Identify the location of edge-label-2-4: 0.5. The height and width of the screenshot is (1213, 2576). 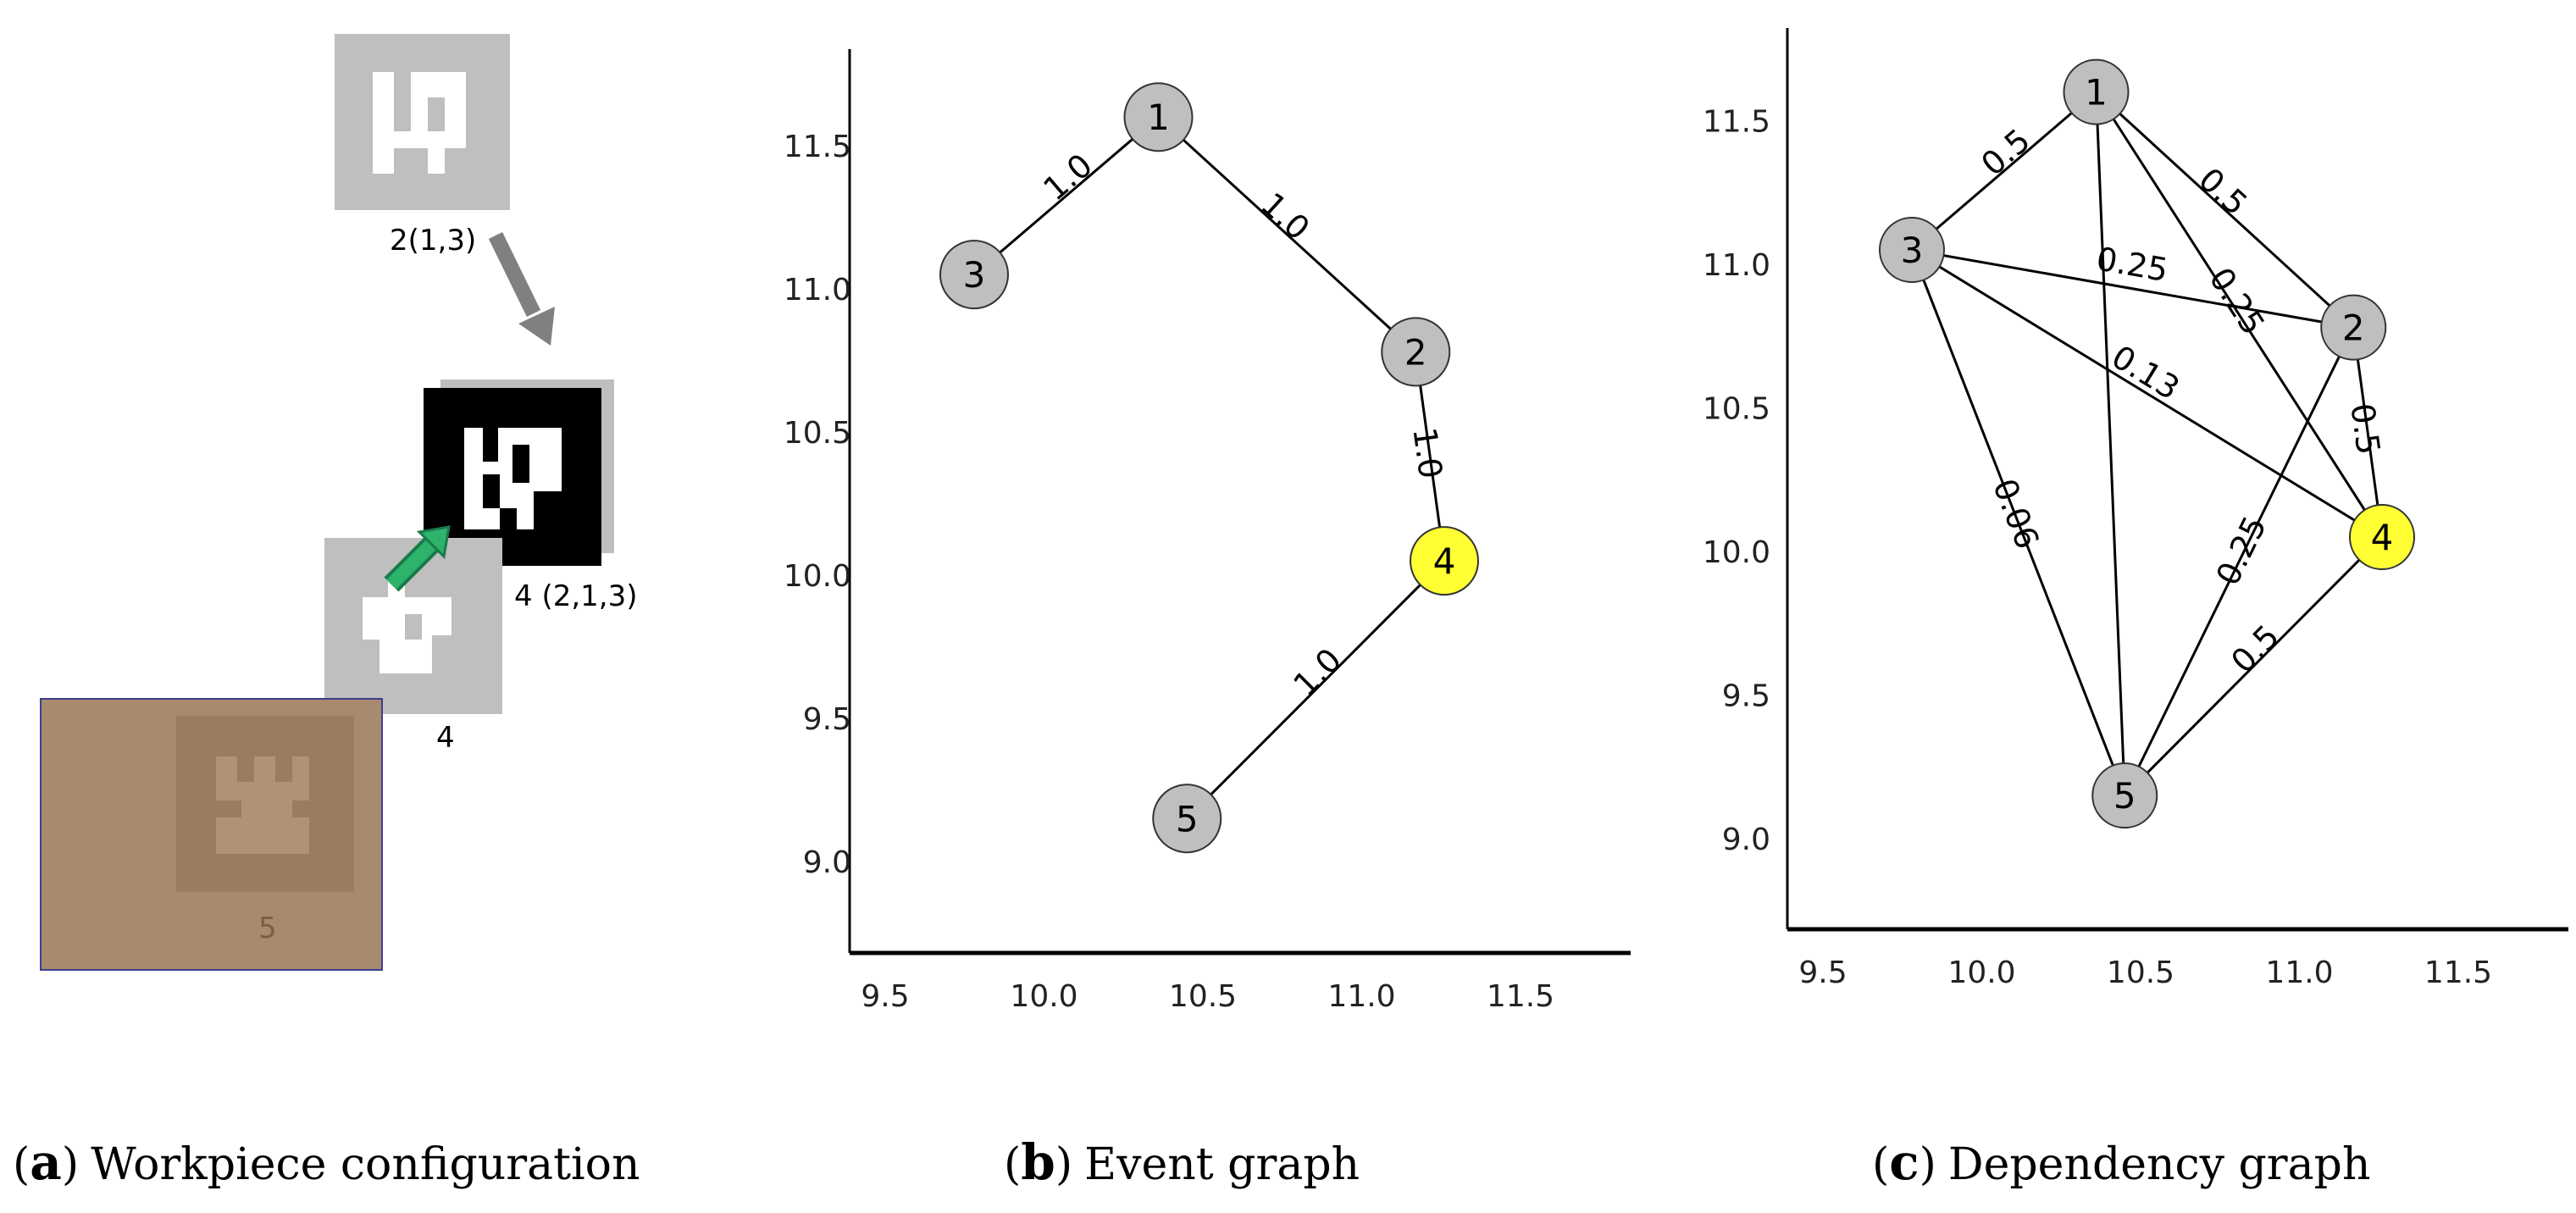
(2365, 429).